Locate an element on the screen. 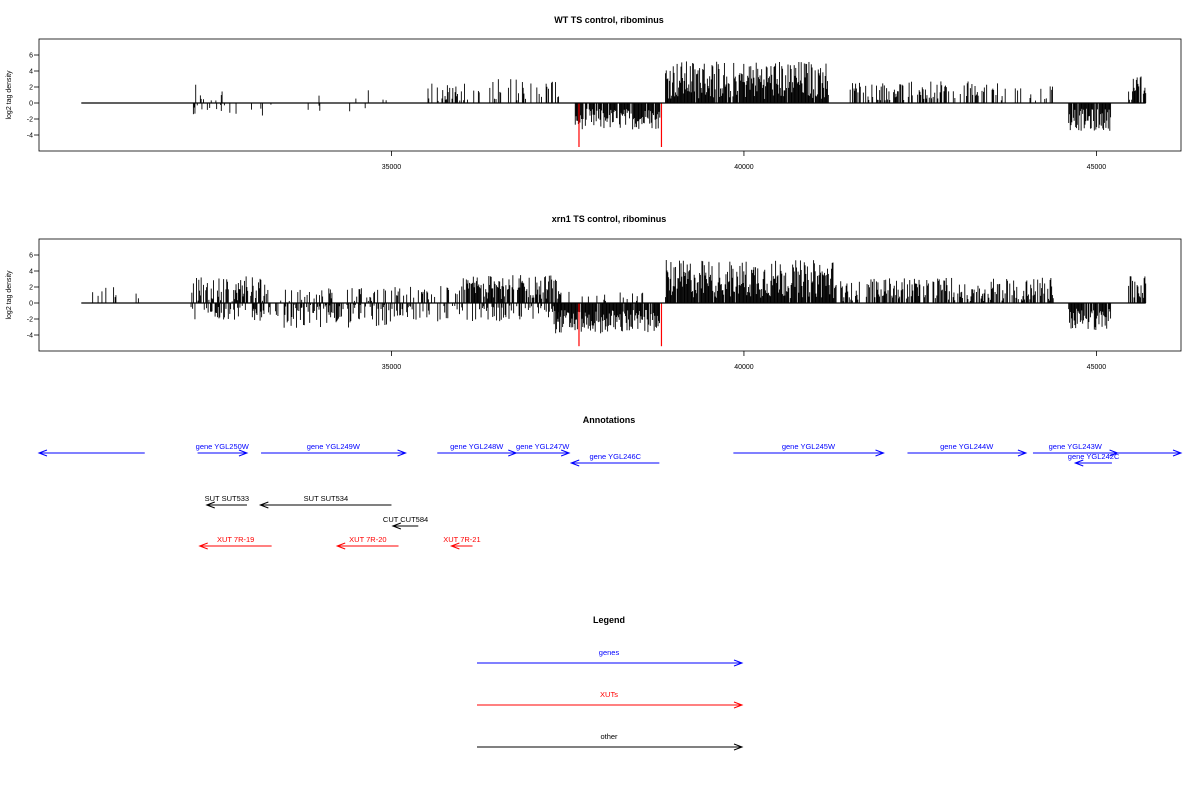 This screenshot has width=1200, height=800. annotations-title: Annotations is located at coordinates (609, 420).